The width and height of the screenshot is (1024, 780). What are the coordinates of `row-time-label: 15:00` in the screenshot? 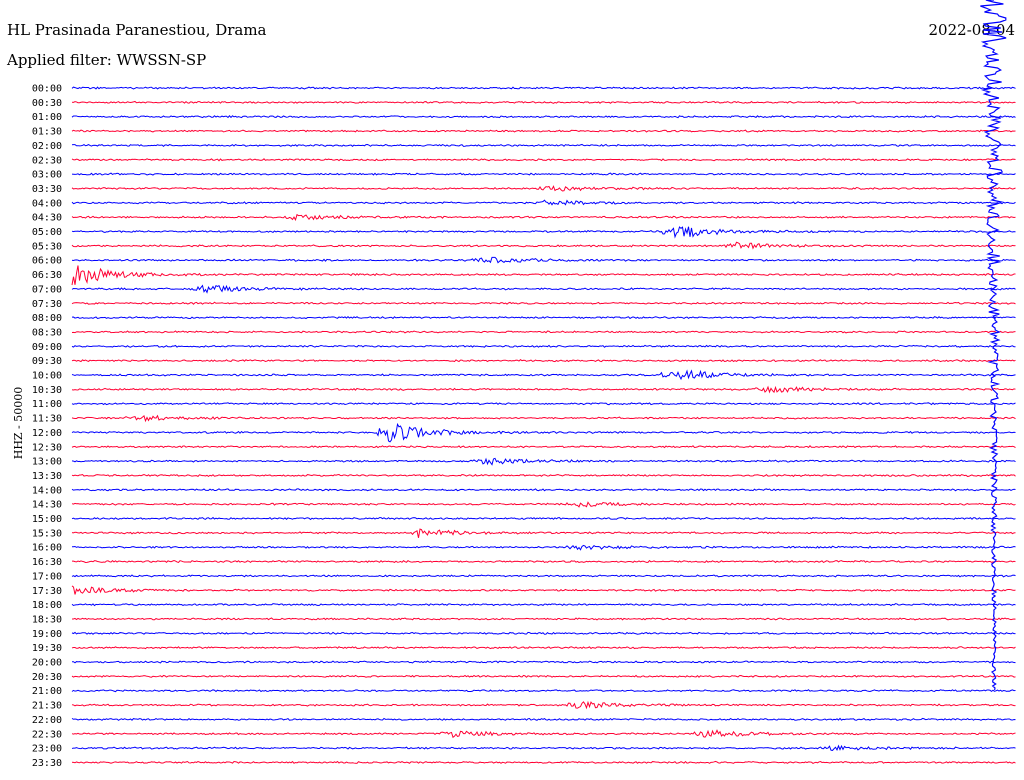 It's located at (47, 519).